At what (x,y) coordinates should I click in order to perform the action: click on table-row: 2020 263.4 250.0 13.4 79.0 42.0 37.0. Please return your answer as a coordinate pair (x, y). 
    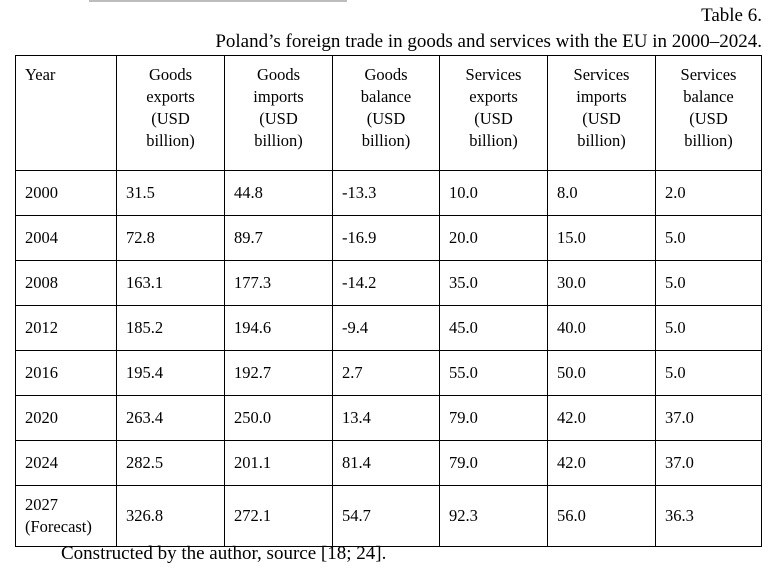
    Looking at the image, I should click on (388, 418).